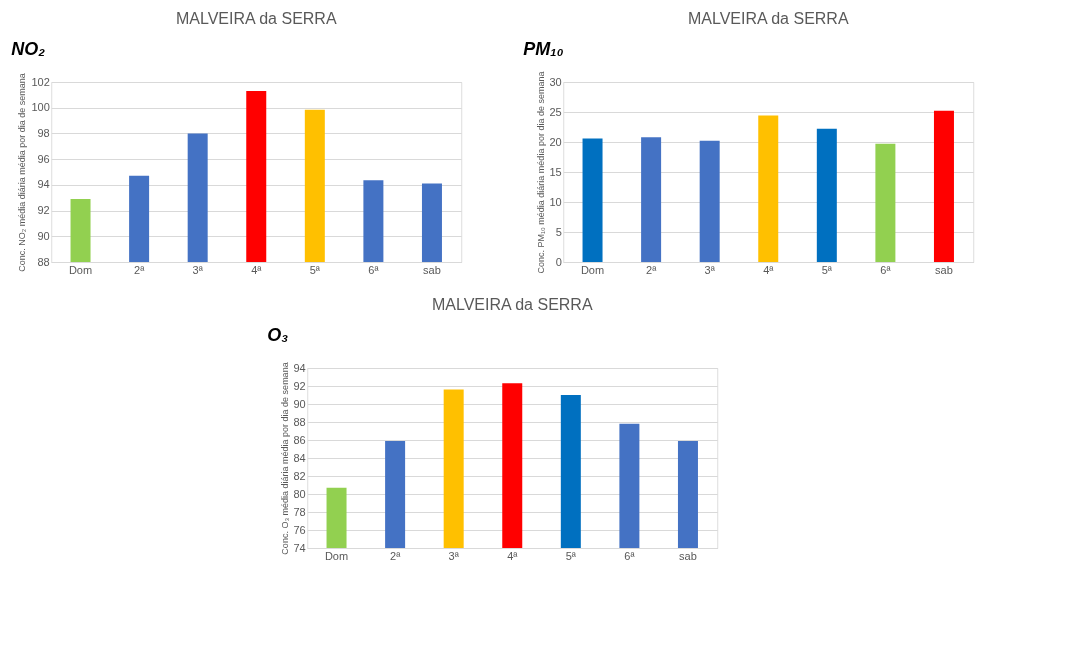 The image size is (1078, 648). What do you see at coordinates (555, 201) in the screenshot?
I see `y-tick-label: 10` at bounding box center [555, 201].